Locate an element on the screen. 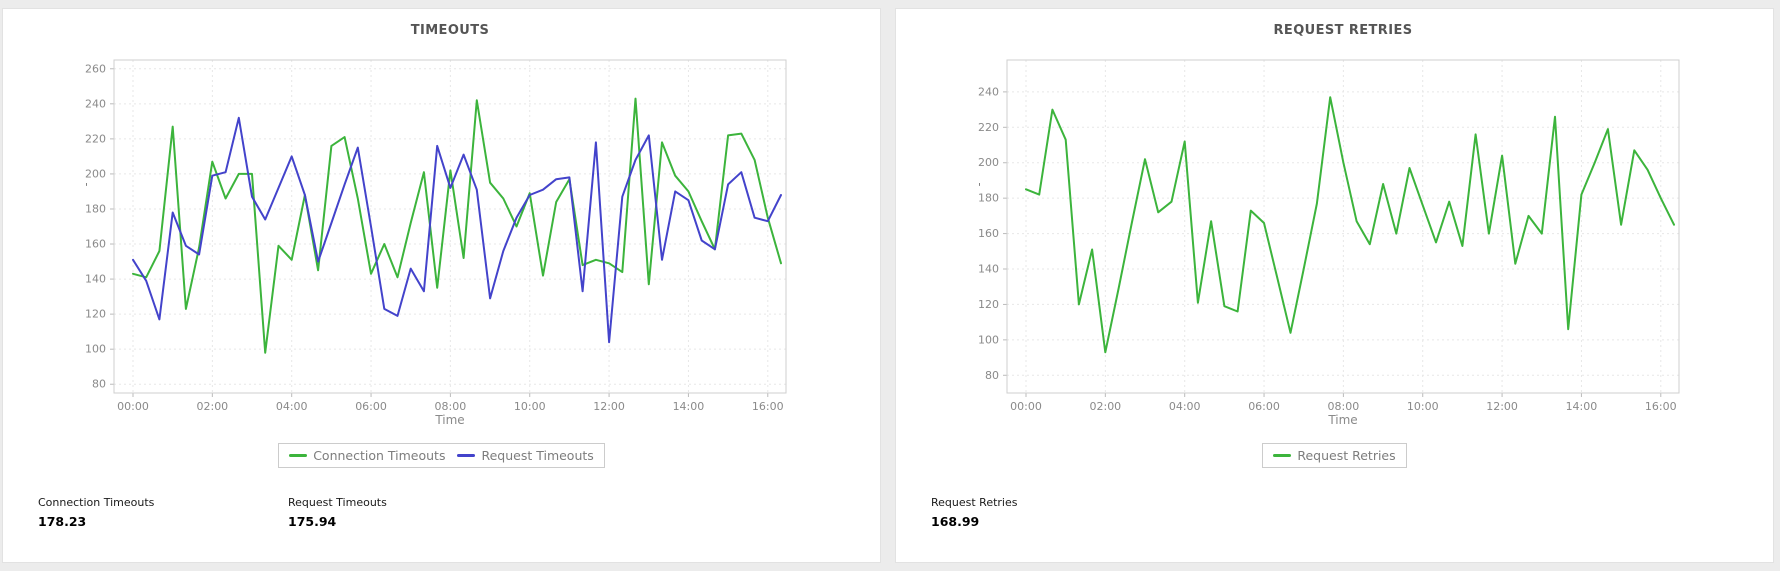 The height and width of the screenshot is (571, 1780). stat-value: 178.23 is located at coordinates (62, 521).